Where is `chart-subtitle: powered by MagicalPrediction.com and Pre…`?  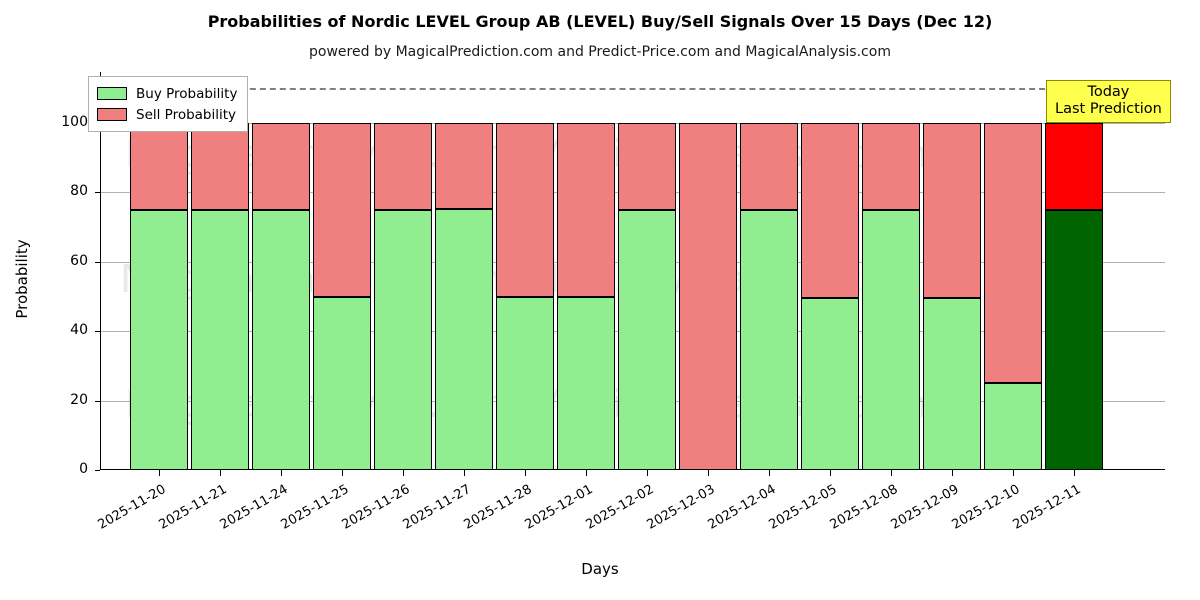 chart-subtitle: powered by MagicalPrediction.com and Pre… is located at coordinates (600, 52).